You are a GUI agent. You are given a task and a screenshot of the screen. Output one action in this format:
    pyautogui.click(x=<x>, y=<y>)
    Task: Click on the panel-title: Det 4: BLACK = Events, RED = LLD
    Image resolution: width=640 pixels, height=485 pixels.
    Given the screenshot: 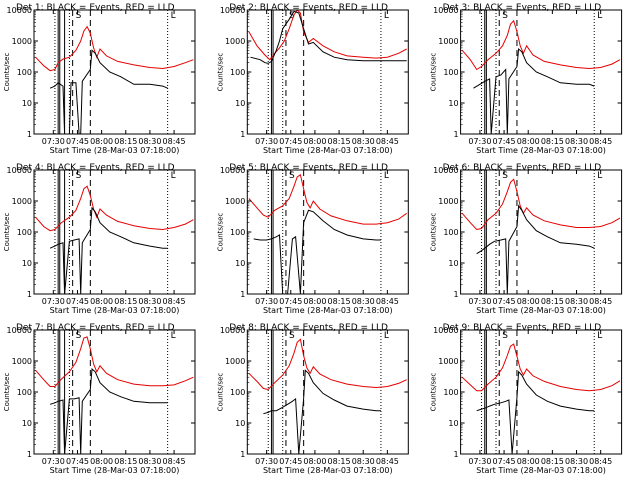 What is the action you would take?
    pyautogui.click(x=95, y=168)
    